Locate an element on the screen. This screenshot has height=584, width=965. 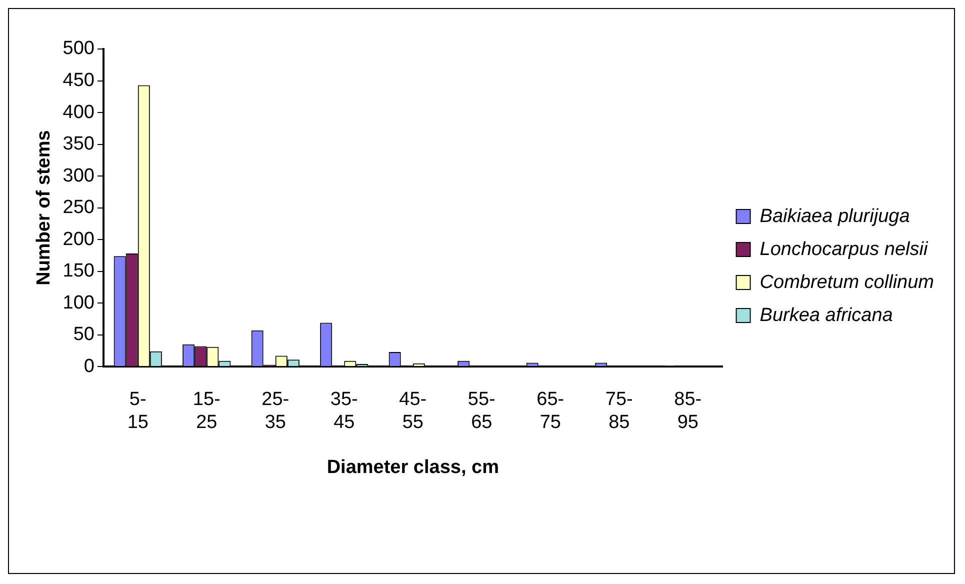
x-tick-label: 75-85 is located at coordinates (619, 411).